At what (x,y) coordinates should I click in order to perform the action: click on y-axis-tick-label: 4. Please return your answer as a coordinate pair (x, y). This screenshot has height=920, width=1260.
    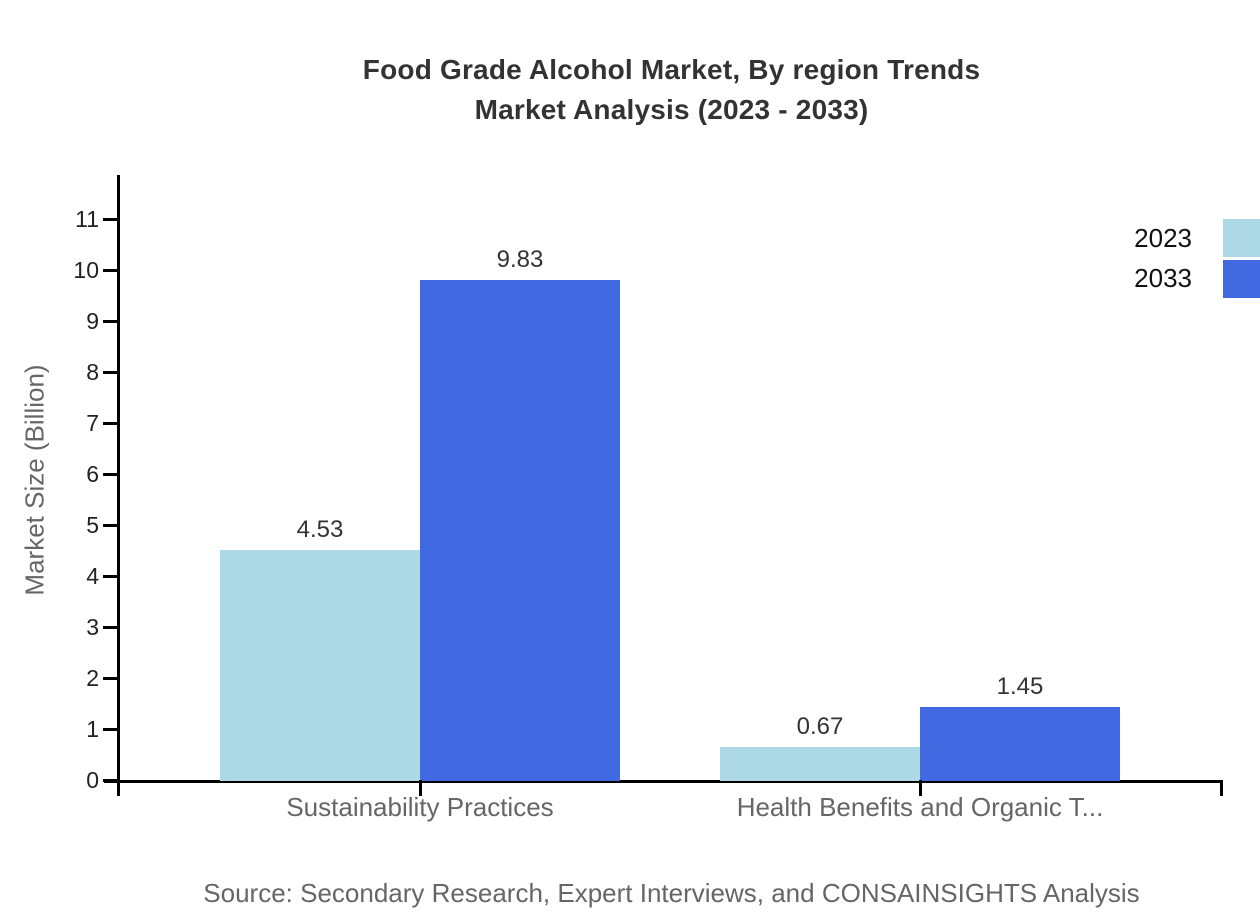
    Looking at the image, I should click on (92, 576).